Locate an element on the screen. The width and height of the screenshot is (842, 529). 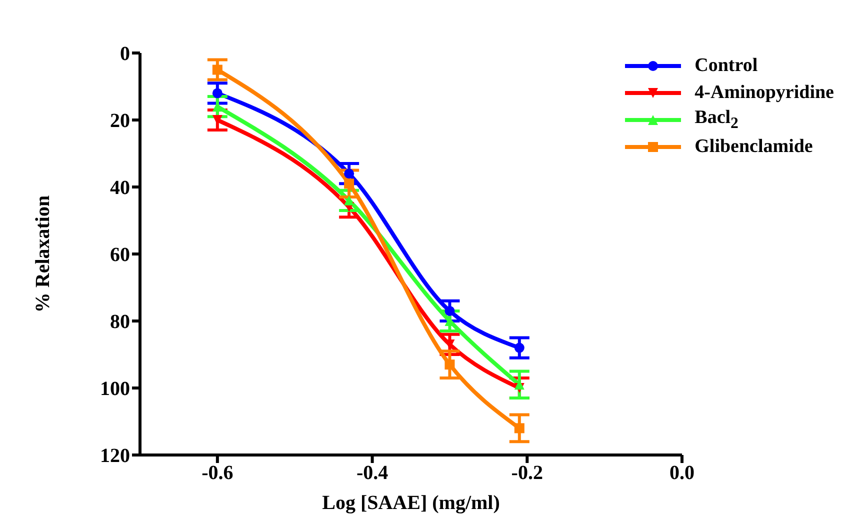
x-tick-label: -0.6 is located at coordinates (218, 473).